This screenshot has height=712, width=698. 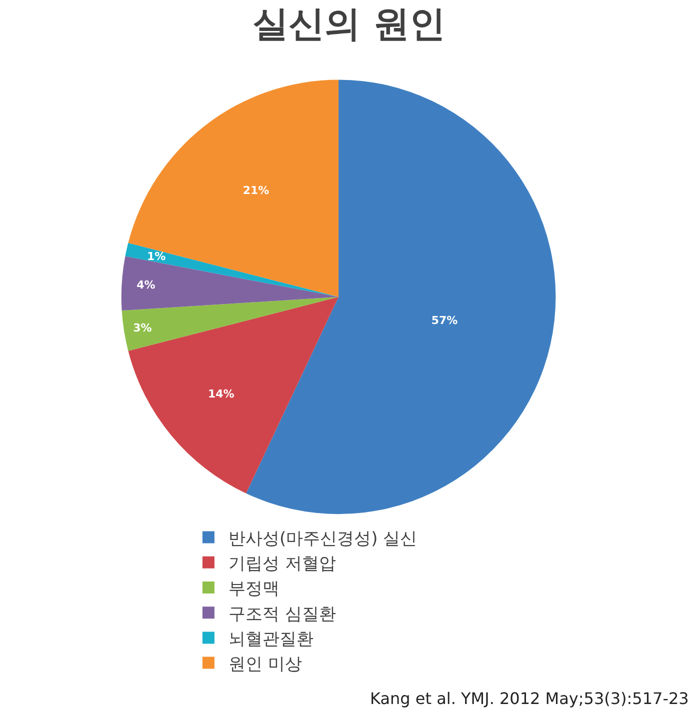 I want to click on legend-label: 부정맥, so click(x=254, y=589).